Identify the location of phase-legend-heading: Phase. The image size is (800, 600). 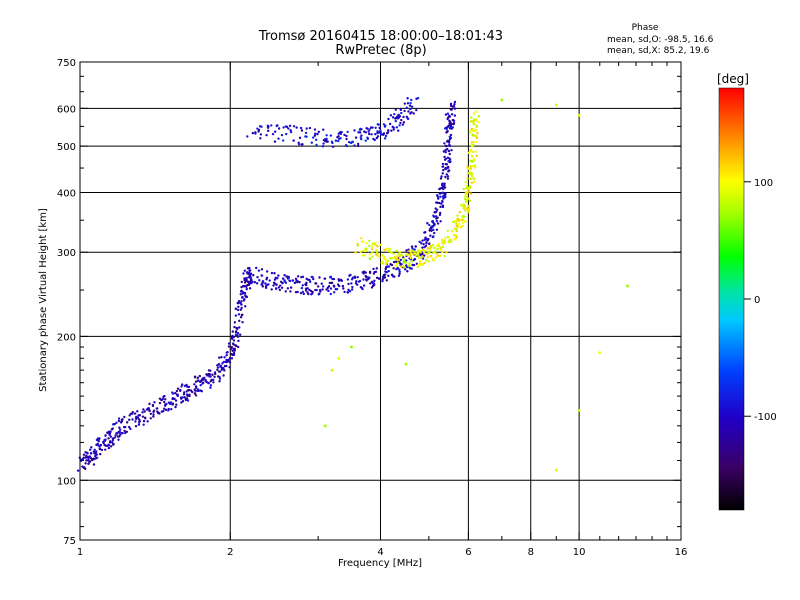
(645, 28).